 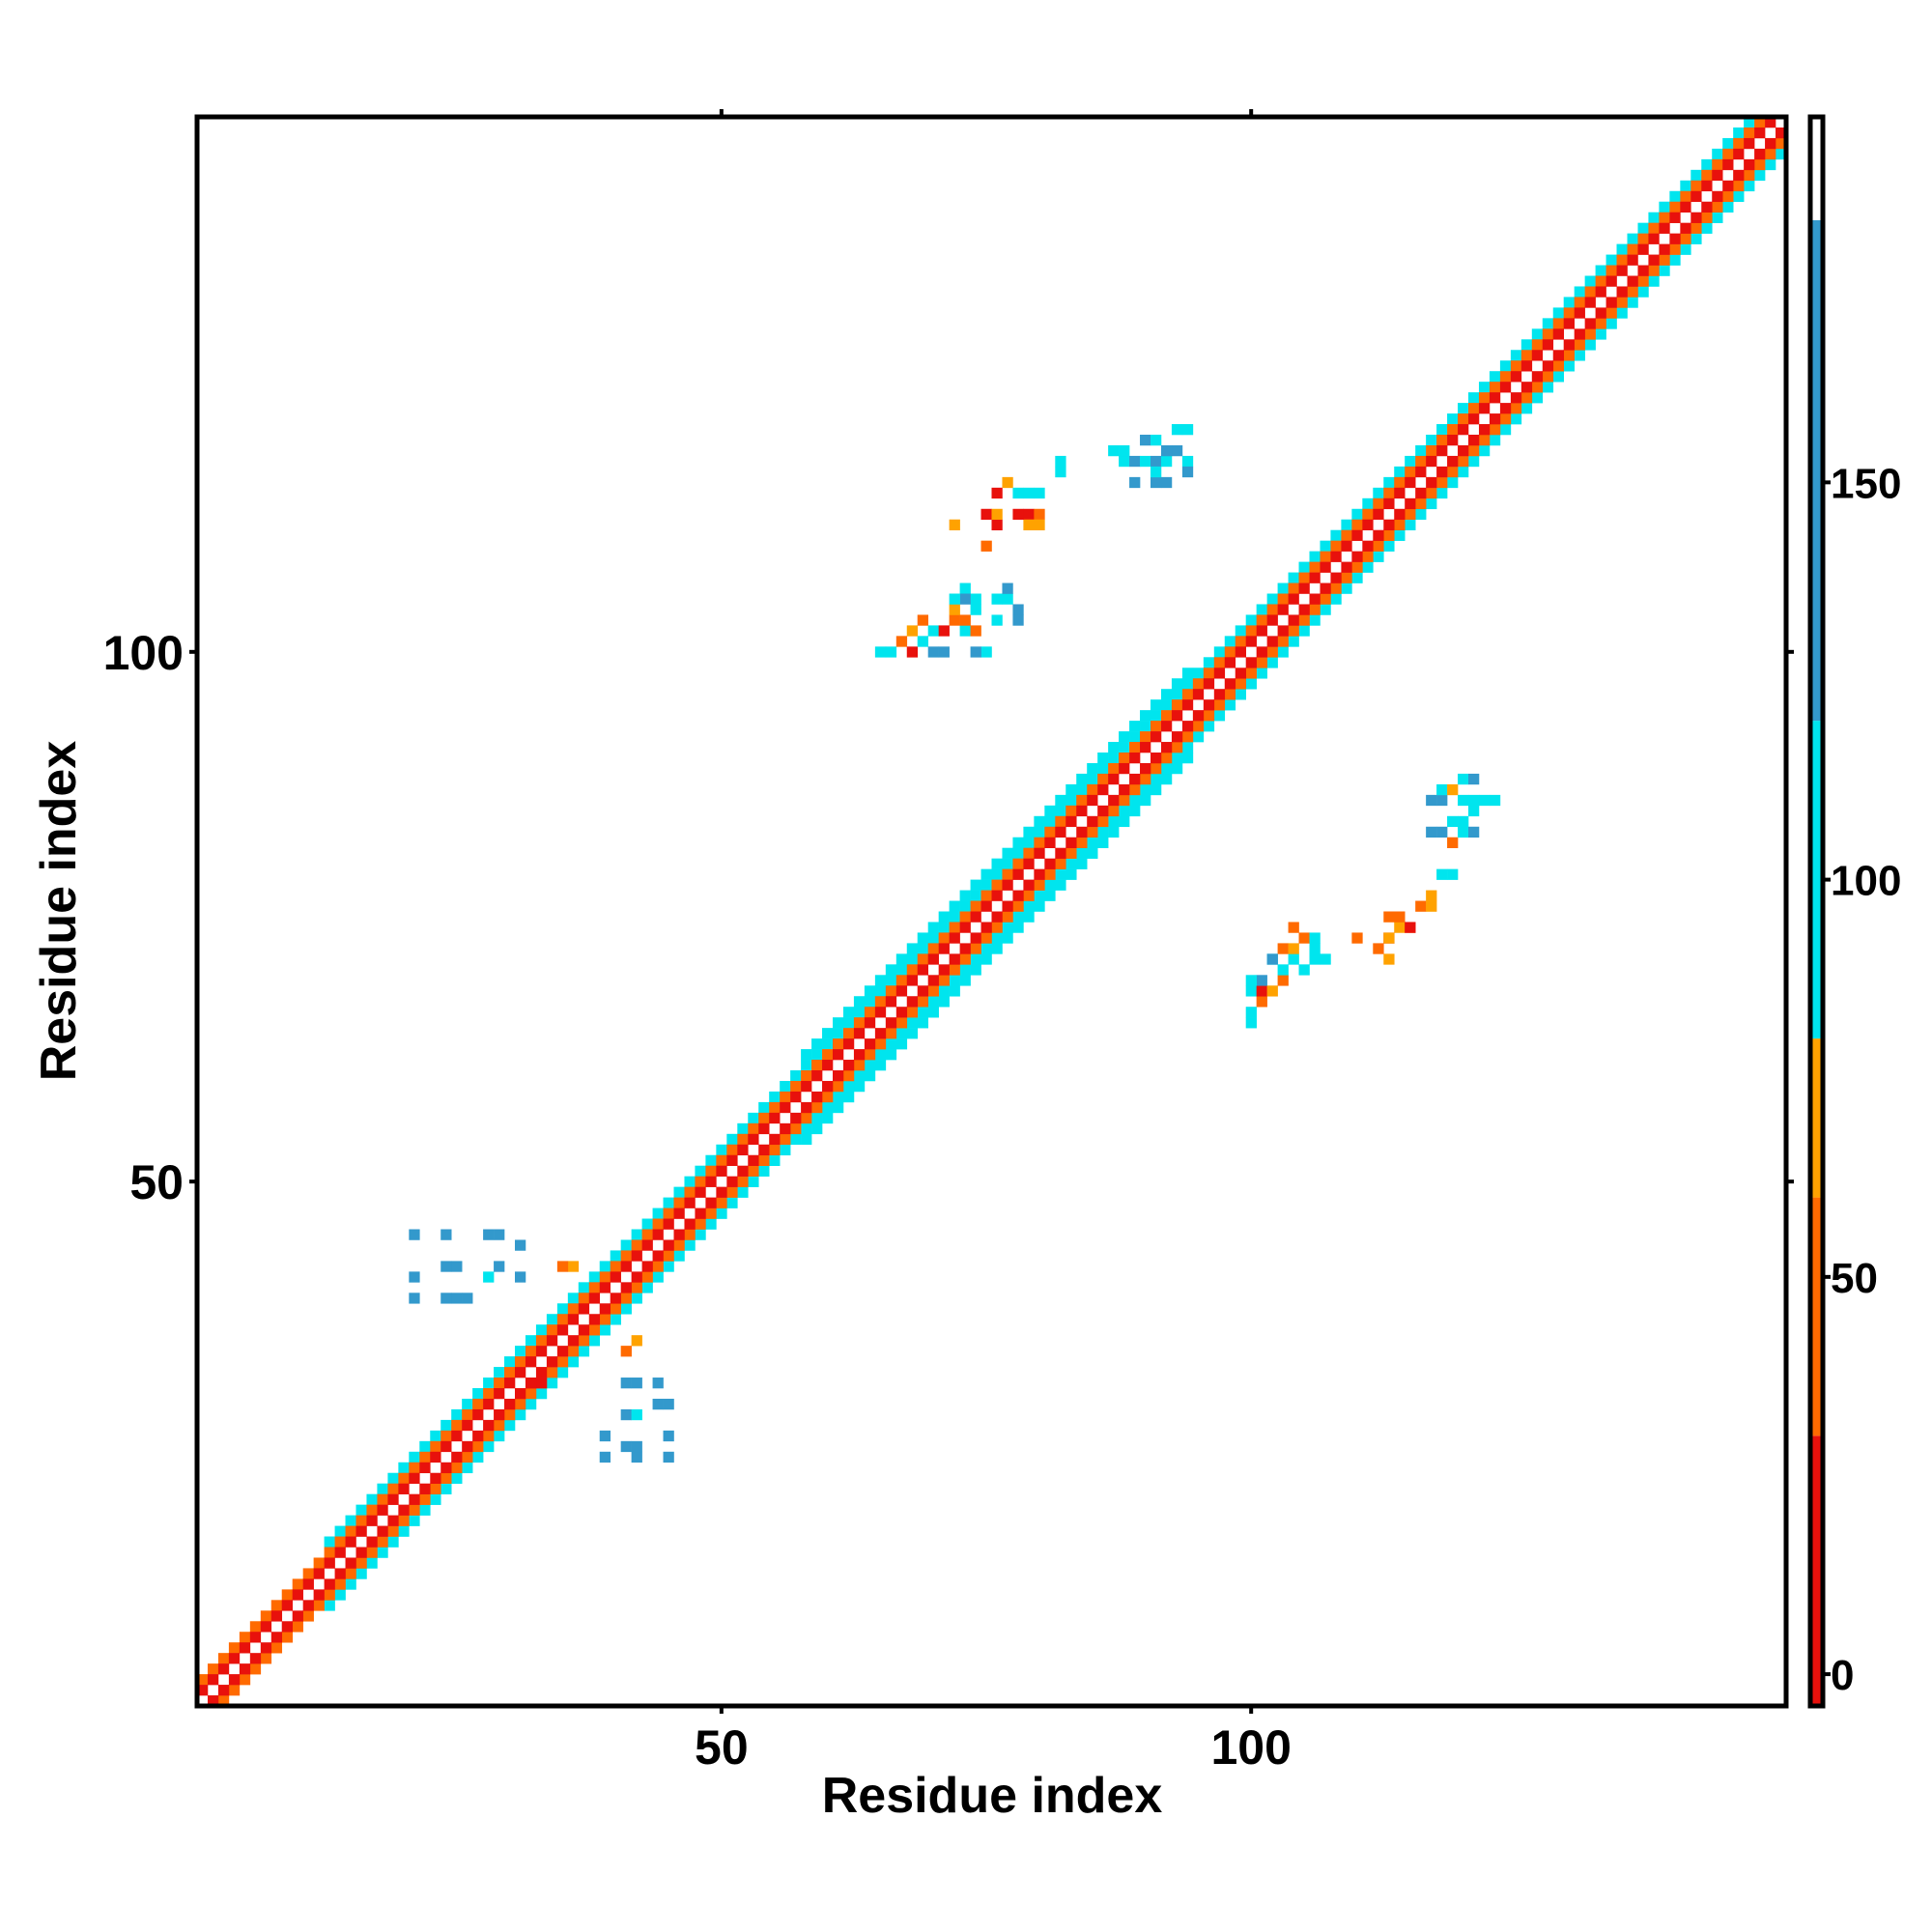 I want to click on colorbar-tick-label: 0, so click(x=1842, y=1675).